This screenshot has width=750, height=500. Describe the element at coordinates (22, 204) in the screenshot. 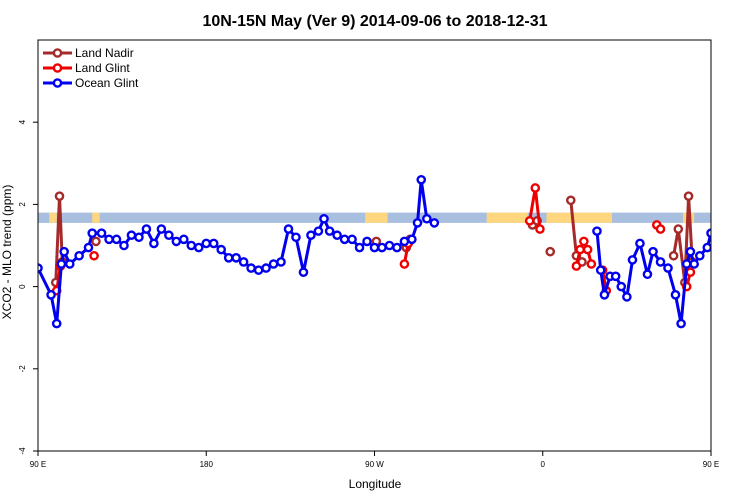

I see `y-tick-label: 2` at that location.